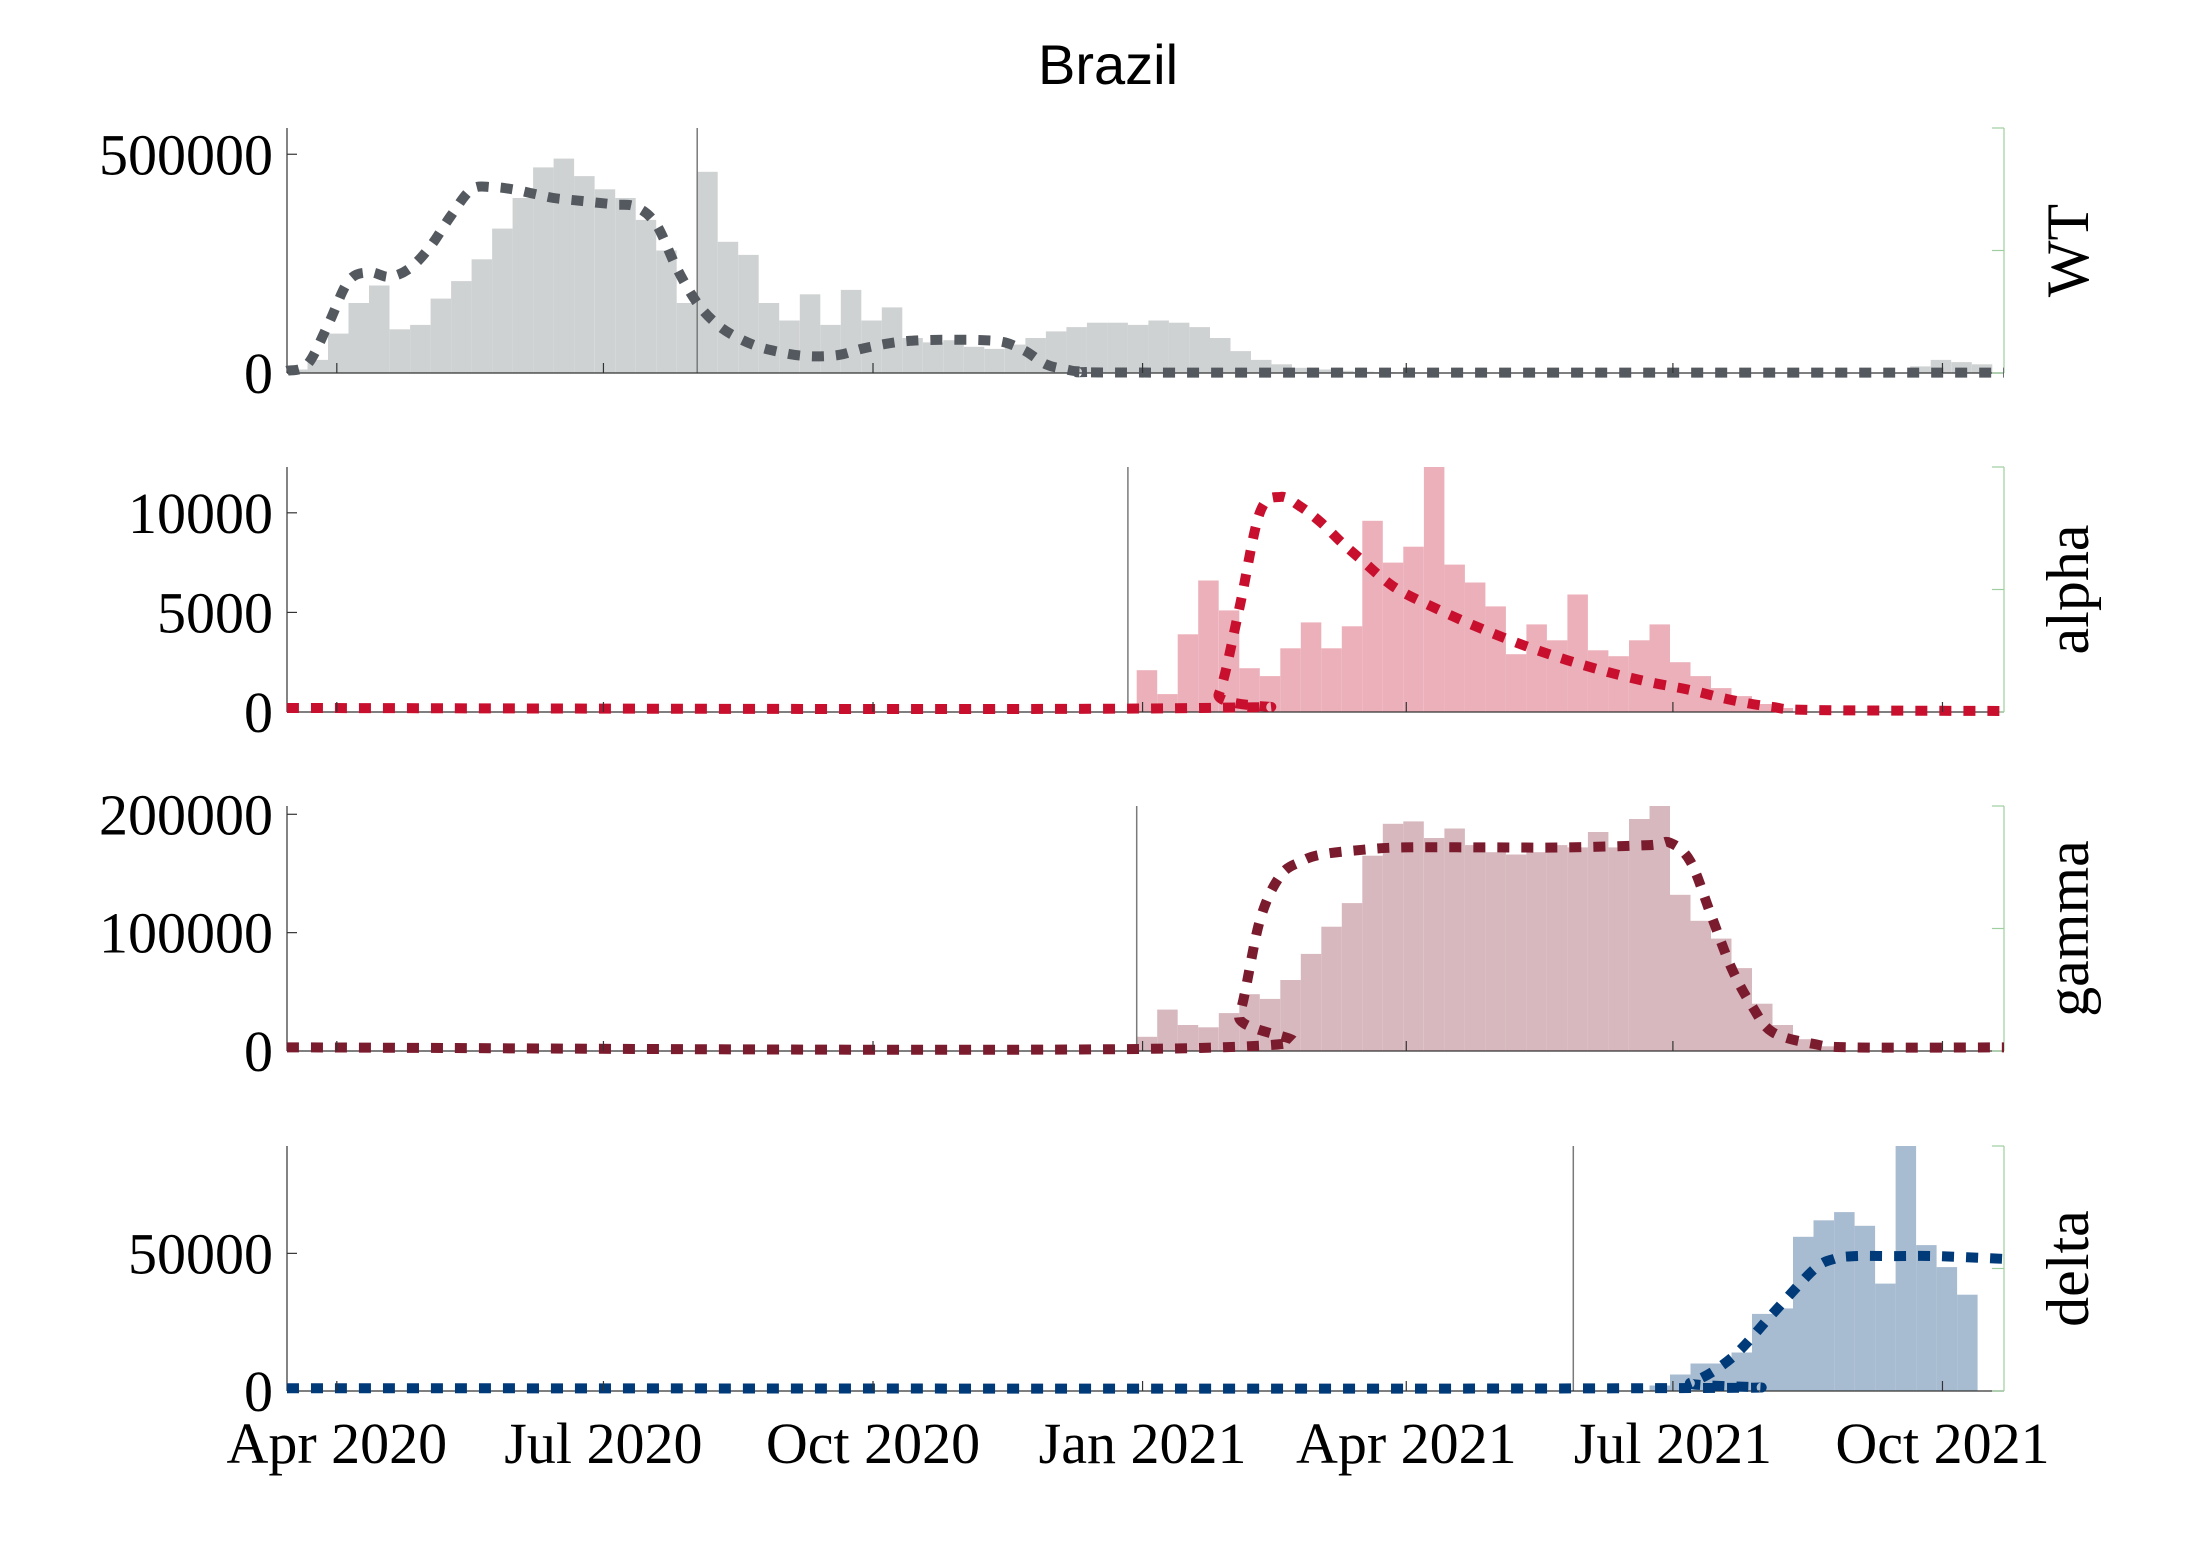 This screenshot has height=1542, width=2187. Describe the element at coordinates (1673, 1443) in the screenshot. I see `x-tick-label: Jul 2021` at that location.